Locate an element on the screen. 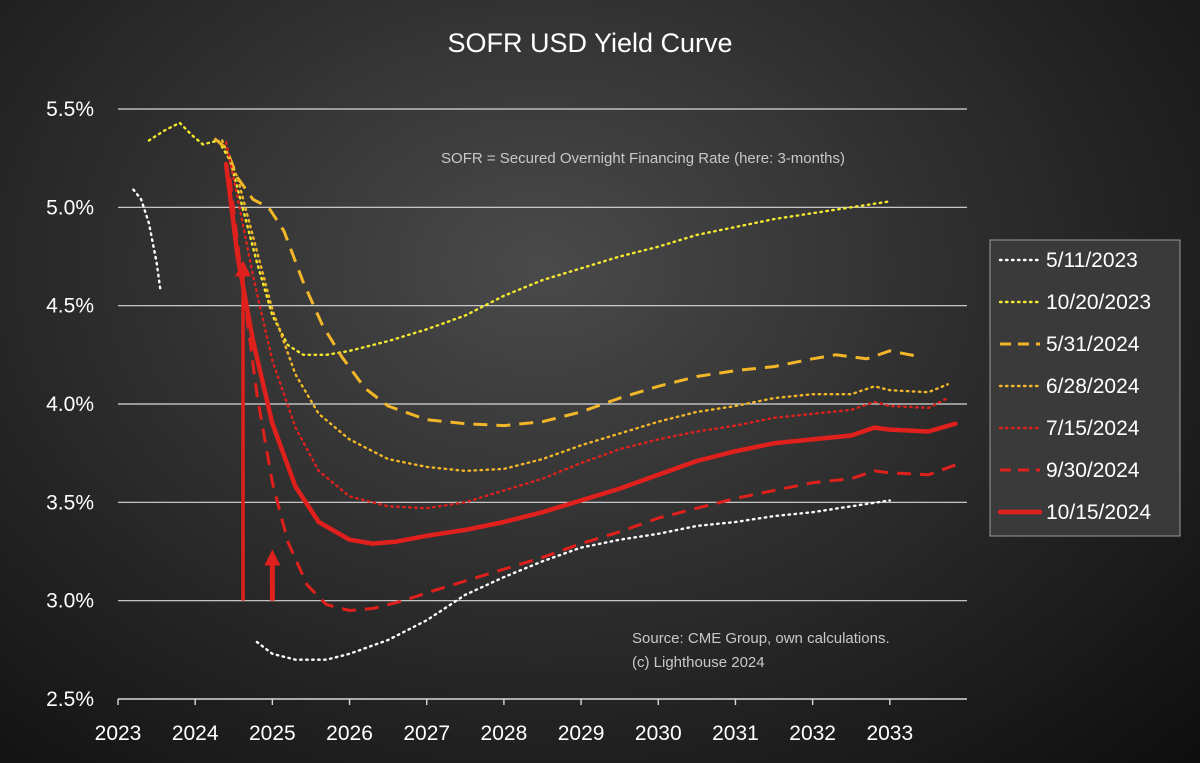 The image size is (1200, 763). copyright-annotation: (c) Lighthouse 2024 is located at coordinates (698, 662).